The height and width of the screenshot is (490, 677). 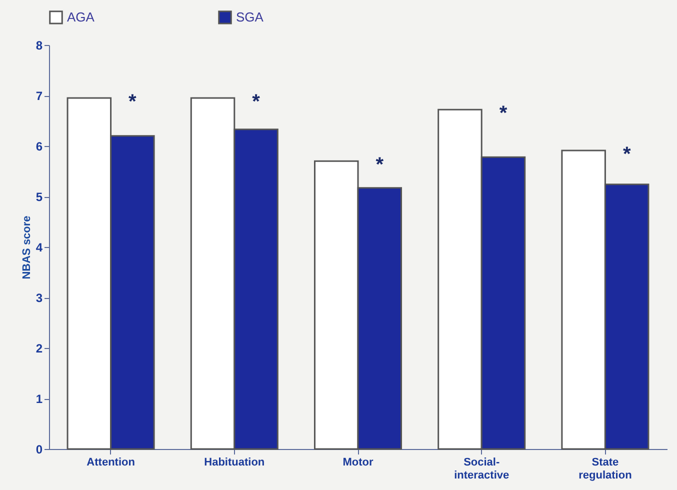 What do you see at coordinates (111, 462) in the screenshot?
I see `x-tick-label: Attention` at bounding box center [111, 462].